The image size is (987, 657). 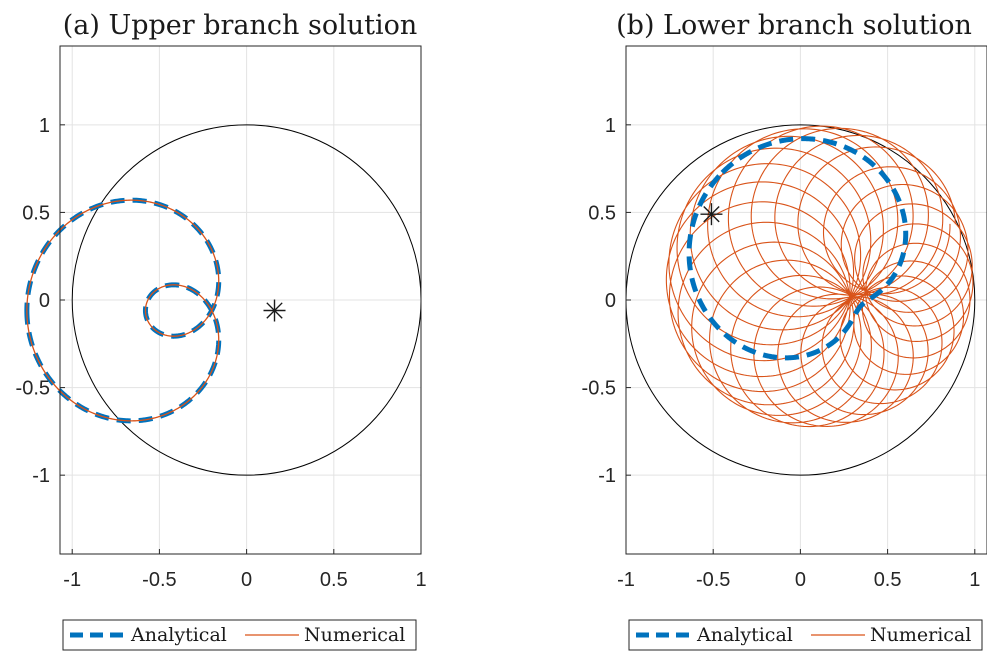 What do you see at coordinates (794, 25) in the screenshot?
I see `panel-title: (b) Lower branch solution` at bounding box center [794, 25].